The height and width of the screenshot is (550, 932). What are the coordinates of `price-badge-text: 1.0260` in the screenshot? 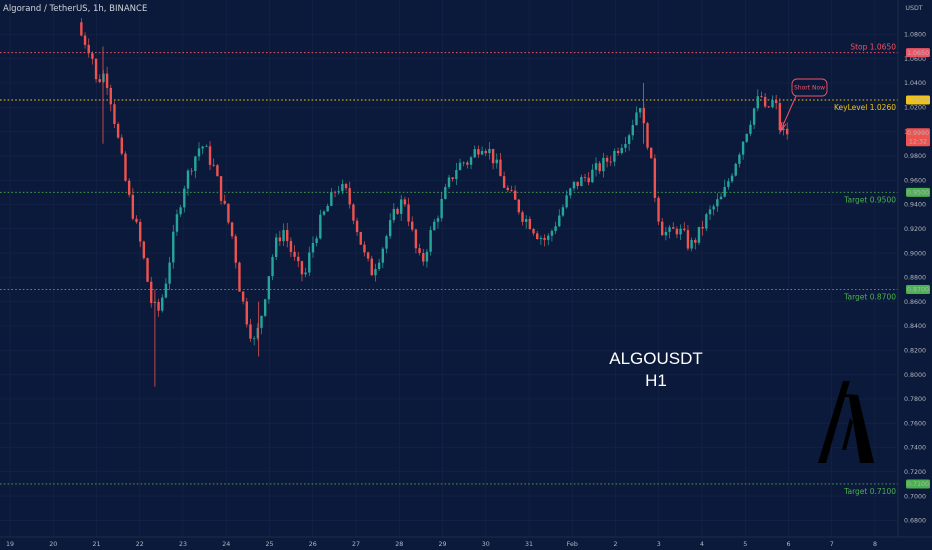 It's located at (918, 100).